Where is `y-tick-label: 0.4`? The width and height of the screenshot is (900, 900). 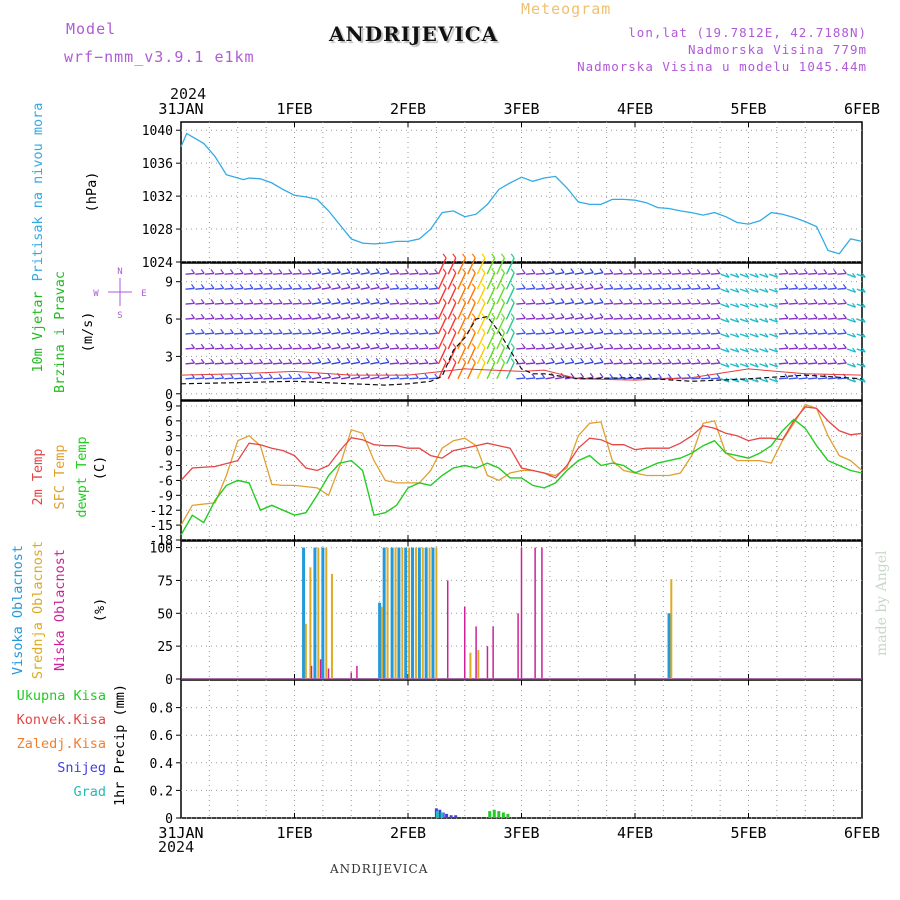 y-tick-label: 0.4 is located at coordinates (162, 764).